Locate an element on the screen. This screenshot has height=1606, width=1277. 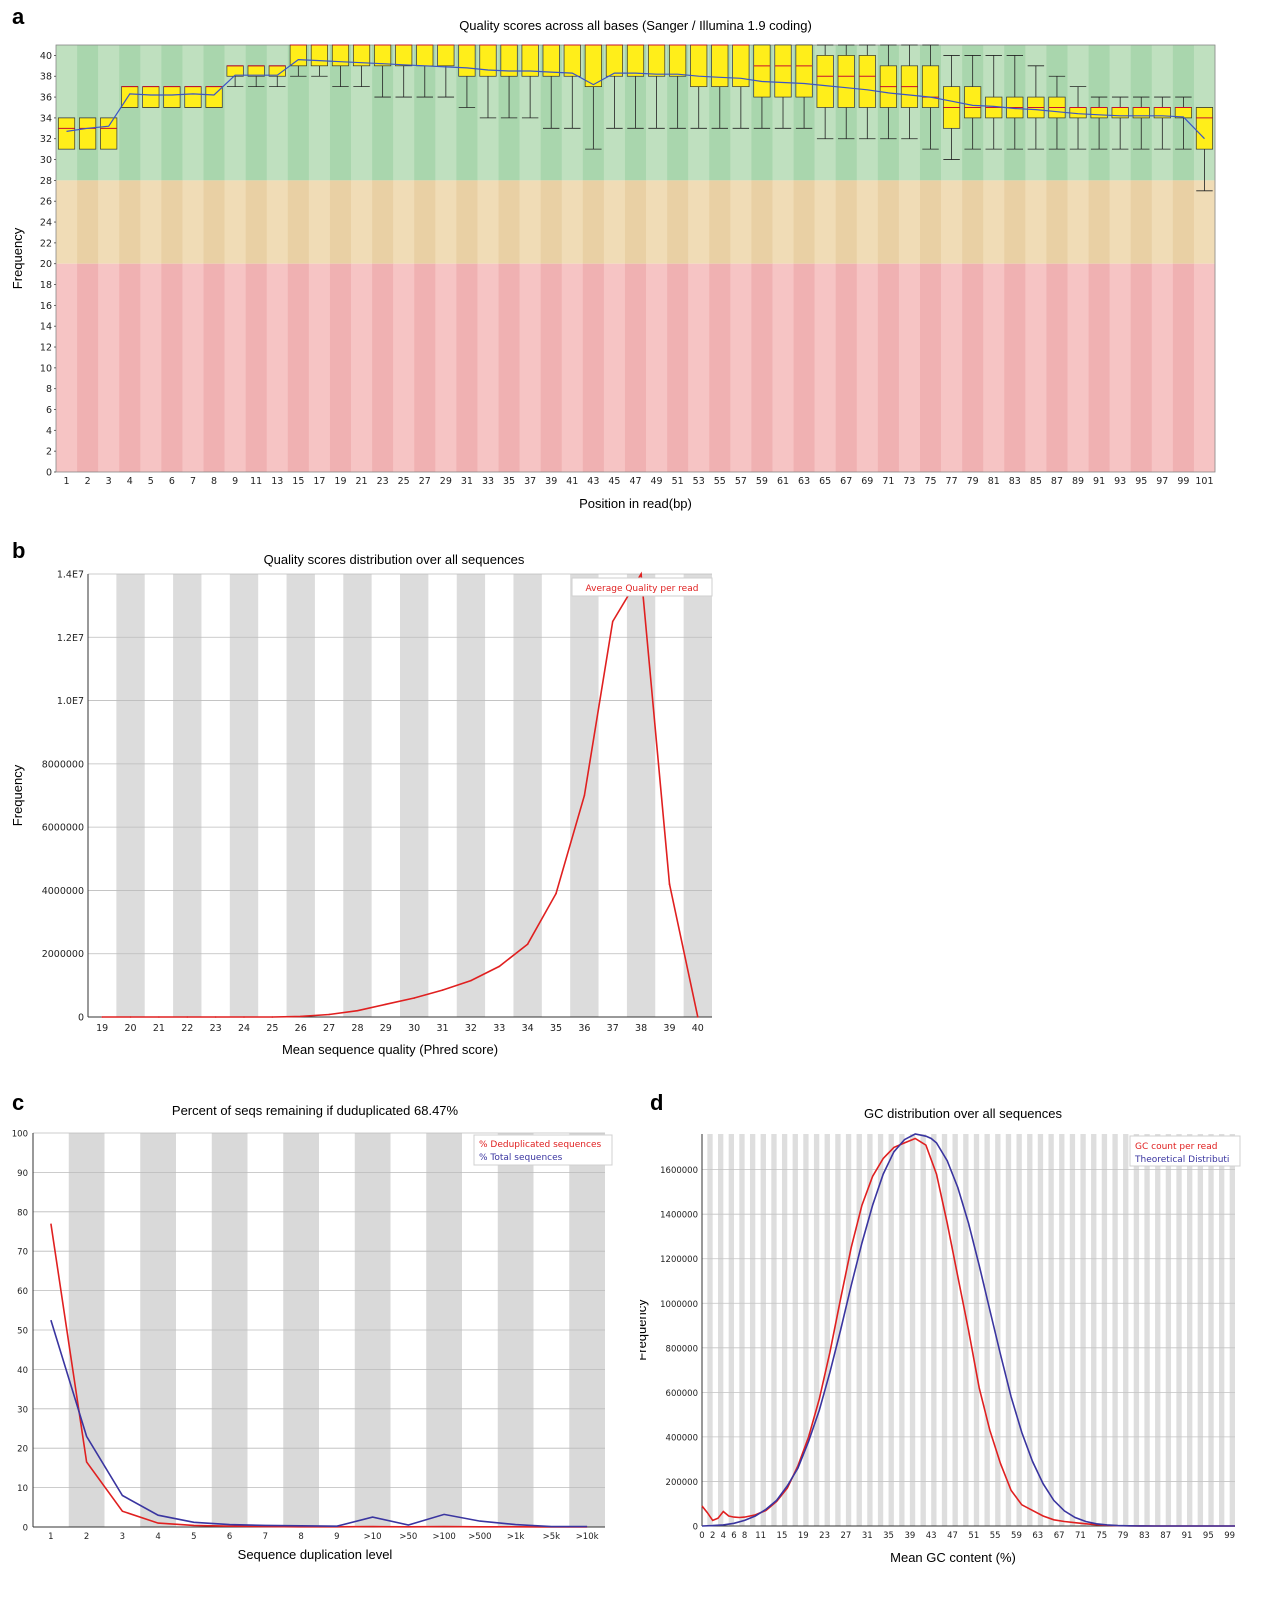
xtick-a-46: 85 is located at coordinates (1036, 481).